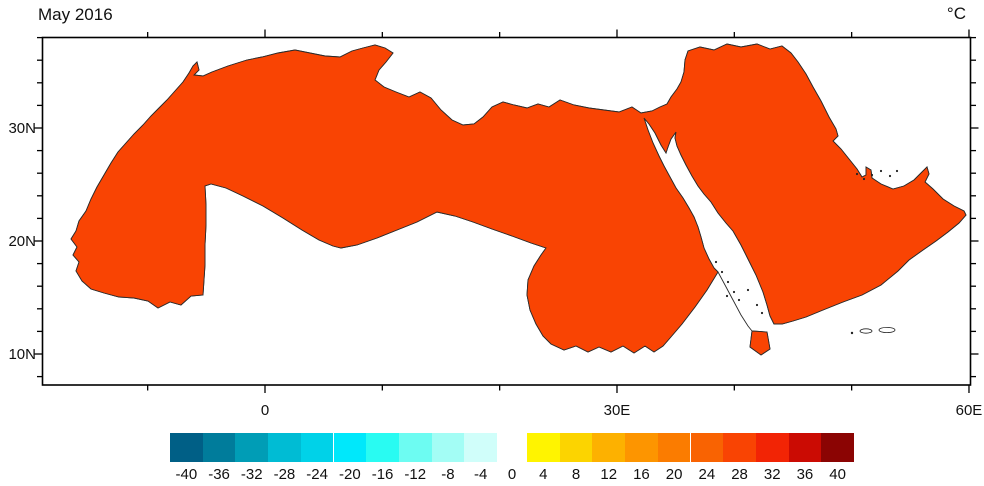 The width and height of the screenshot is (984, 486). Describe the element at coordinates (674, 474) in the screenshot. I see `colorbar-tick-label: 20` at that location.